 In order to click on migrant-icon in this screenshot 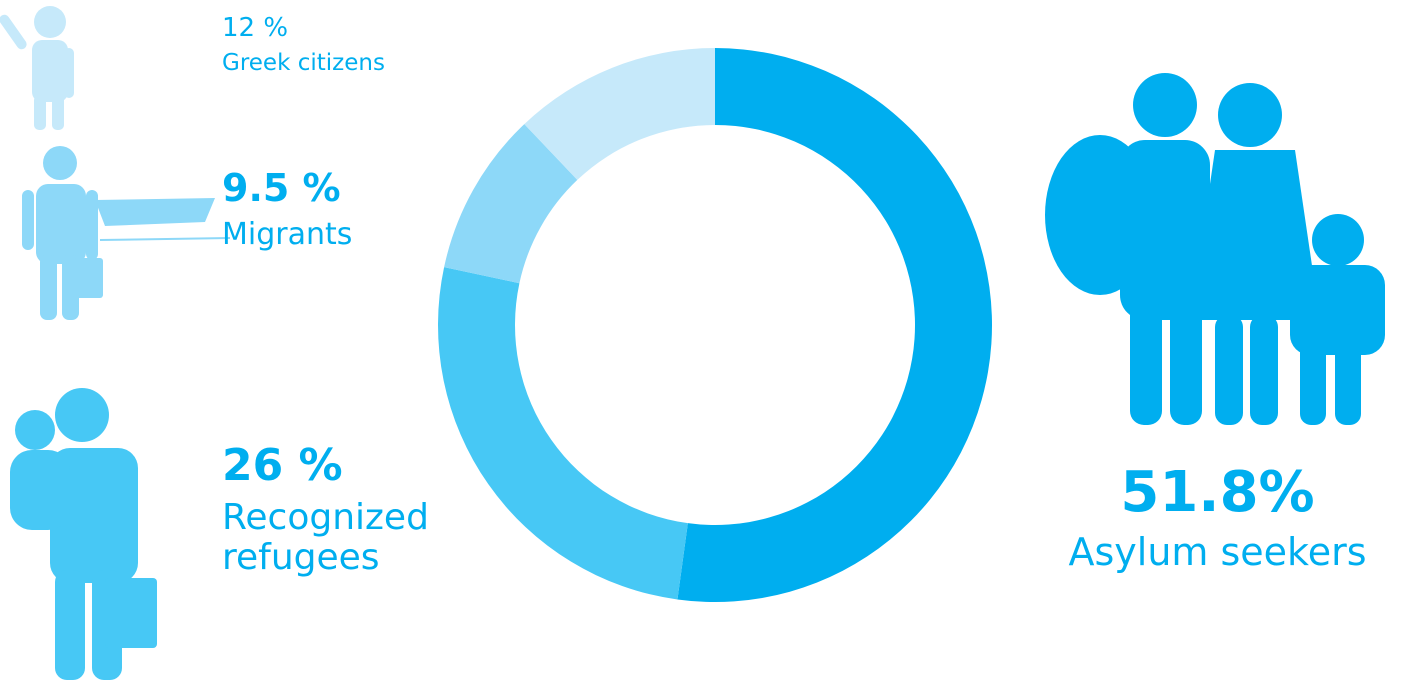, I will do `click(126, 233)`.